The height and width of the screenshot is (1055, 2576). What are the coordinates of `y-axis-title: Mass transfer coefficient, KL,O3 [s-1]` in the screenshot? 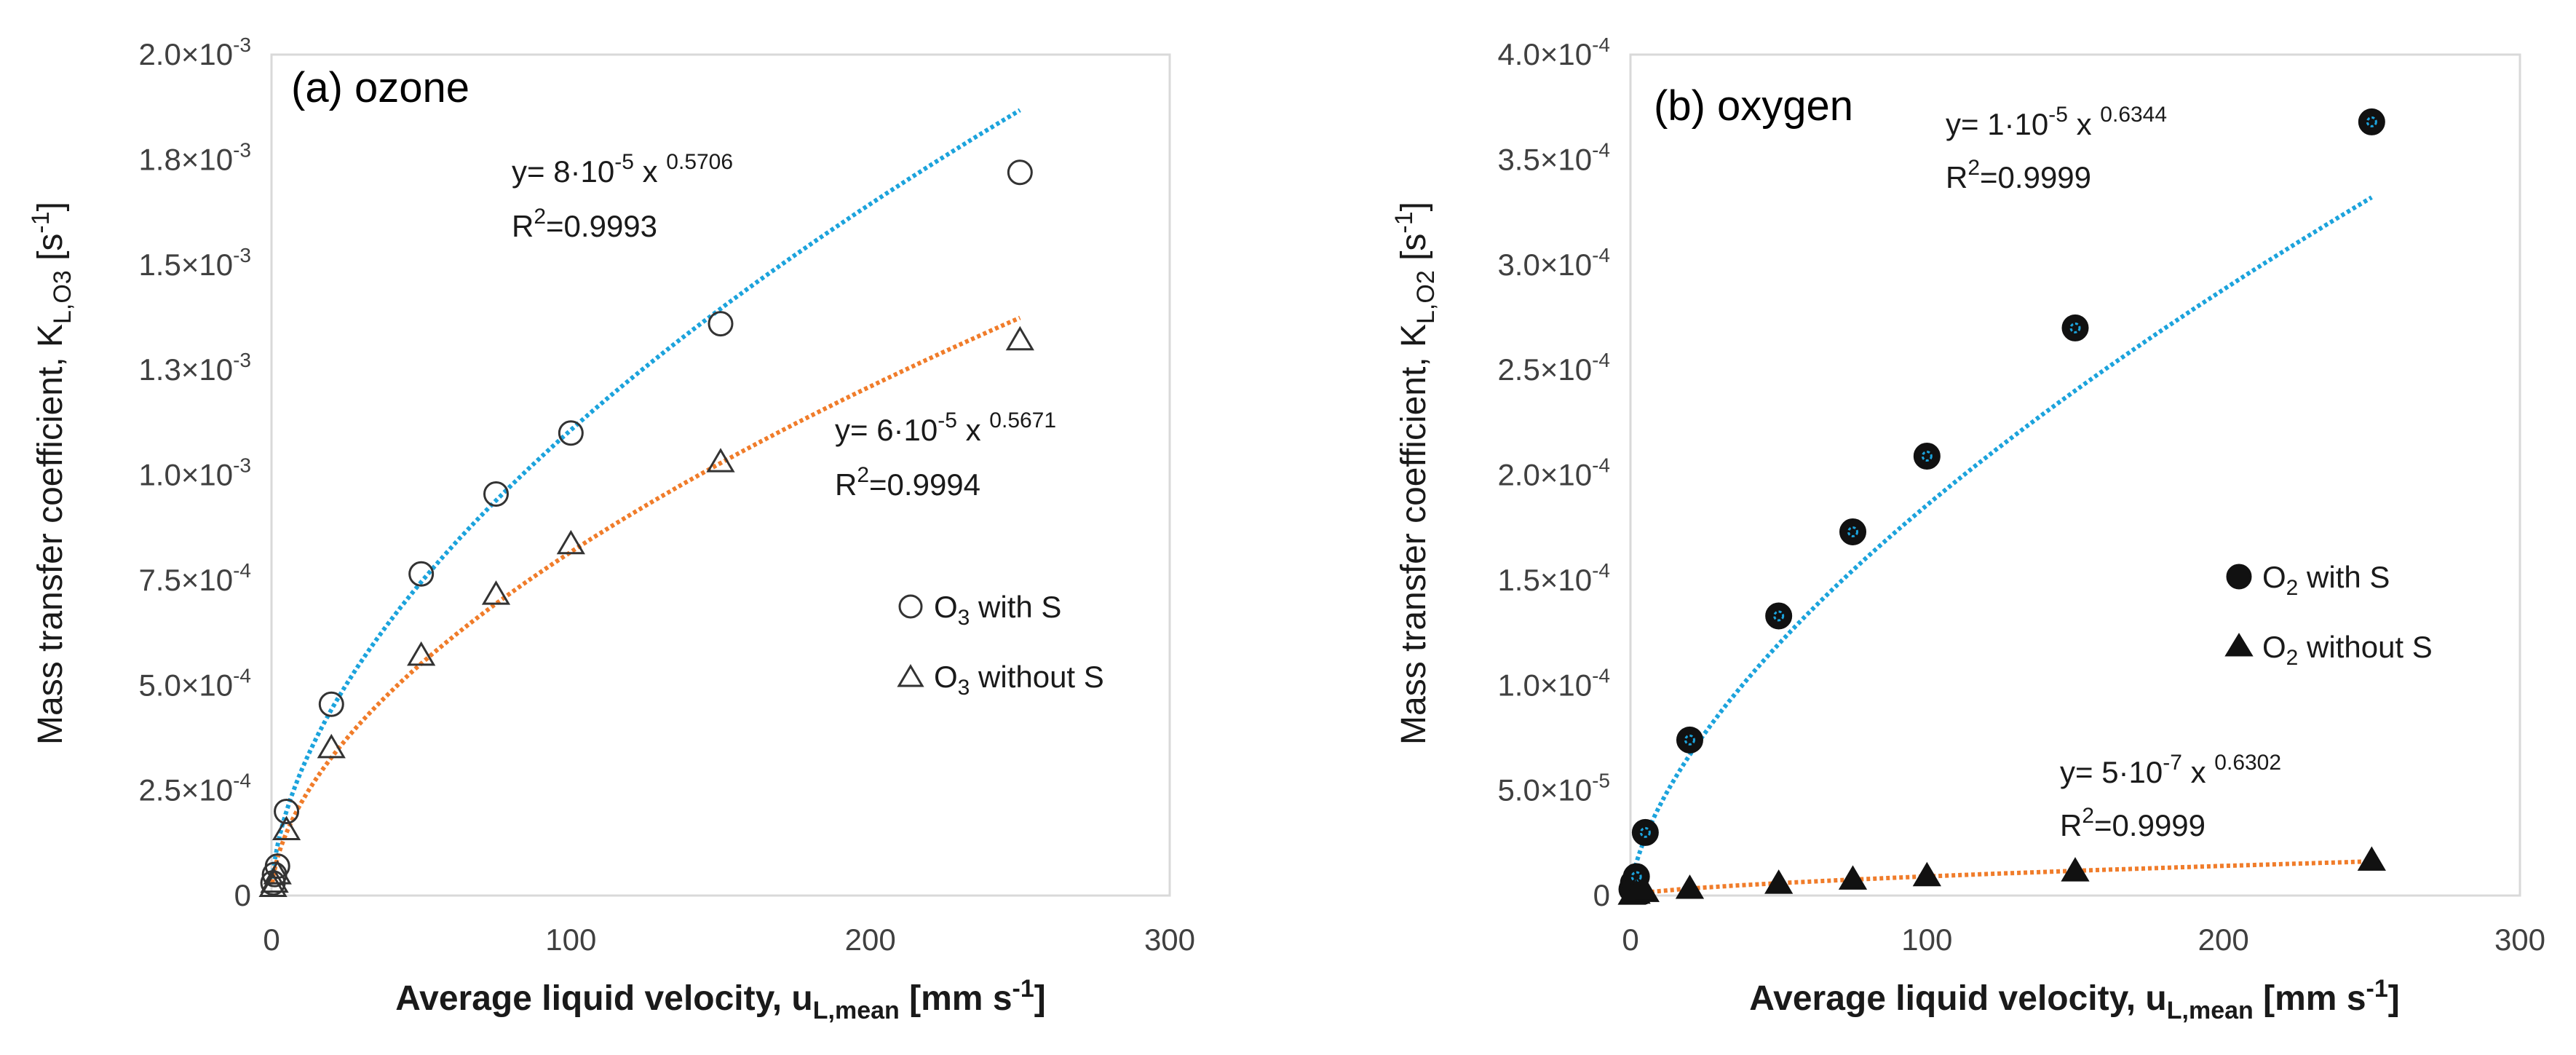 It's located at (51, 474).